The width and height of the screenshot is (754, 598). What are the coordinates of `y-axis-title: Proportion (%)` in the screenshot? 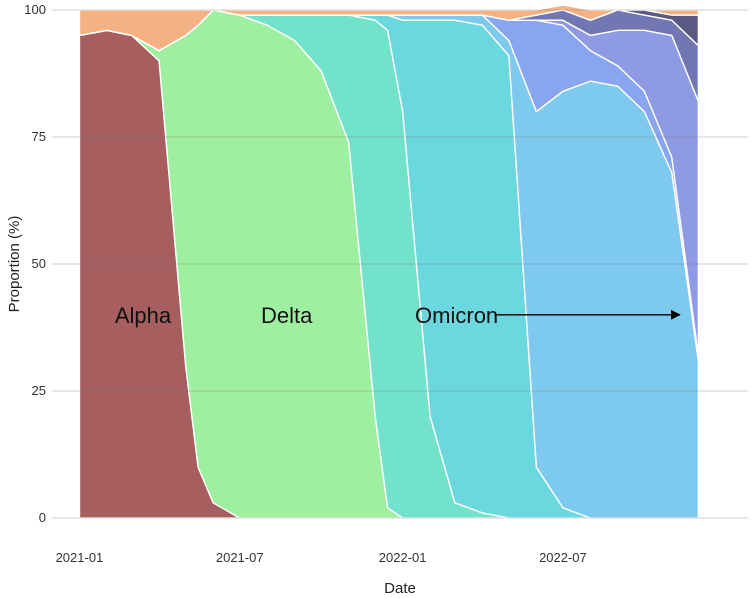 It's located at (14, 264).